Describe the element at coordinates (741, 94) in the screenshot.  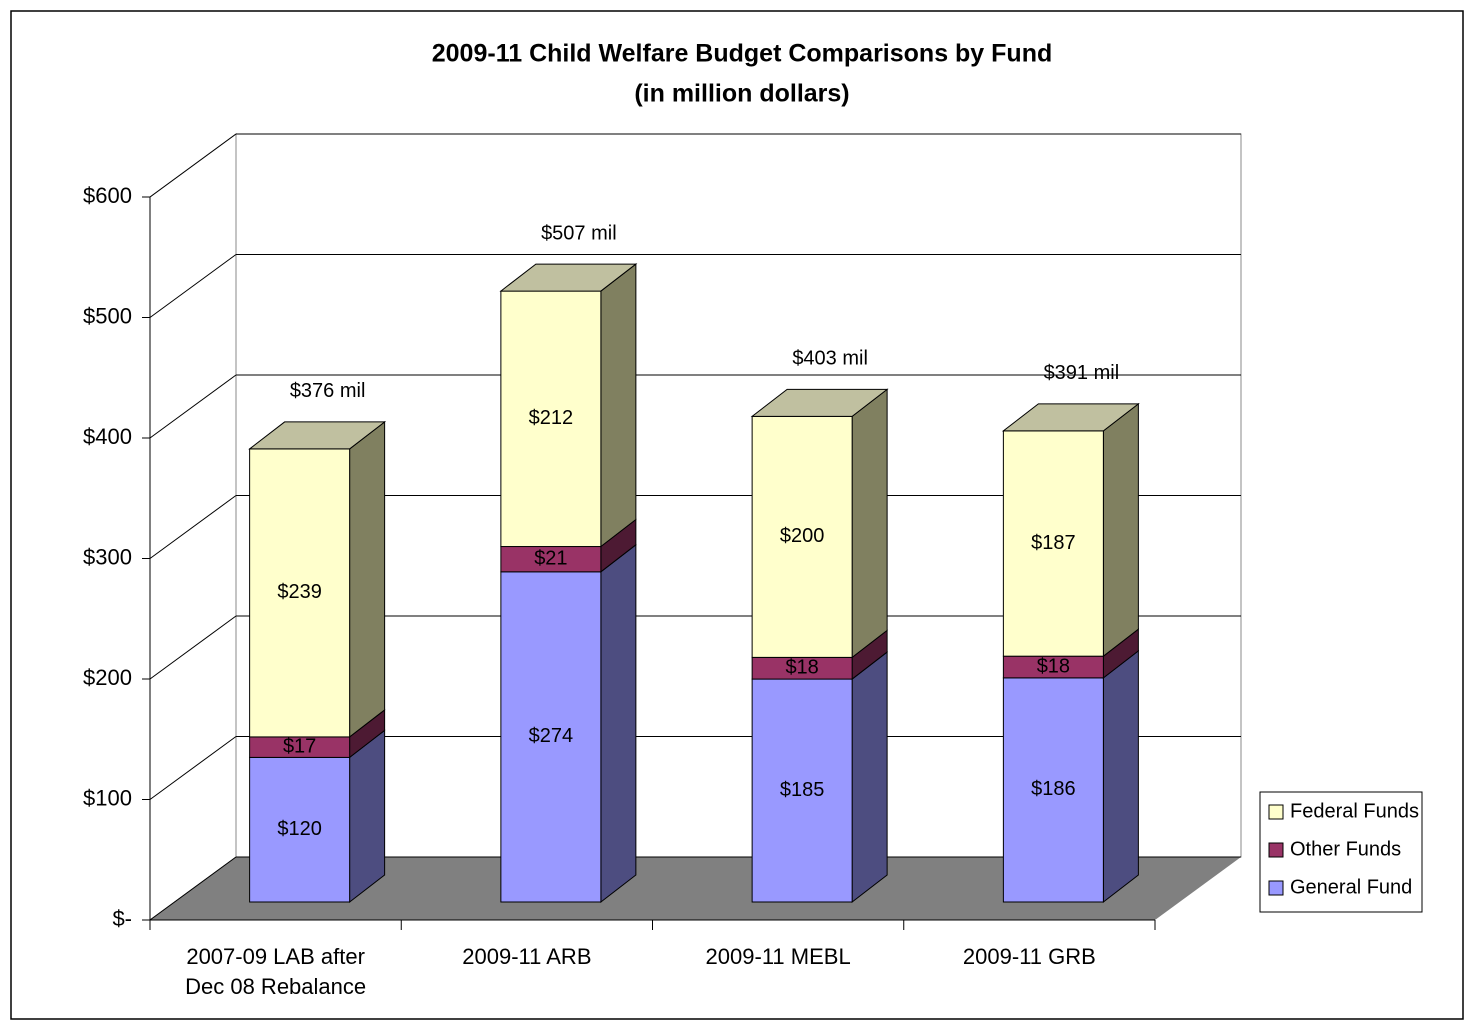
I see `chart-subtitle: (in million dollars)` at that location.